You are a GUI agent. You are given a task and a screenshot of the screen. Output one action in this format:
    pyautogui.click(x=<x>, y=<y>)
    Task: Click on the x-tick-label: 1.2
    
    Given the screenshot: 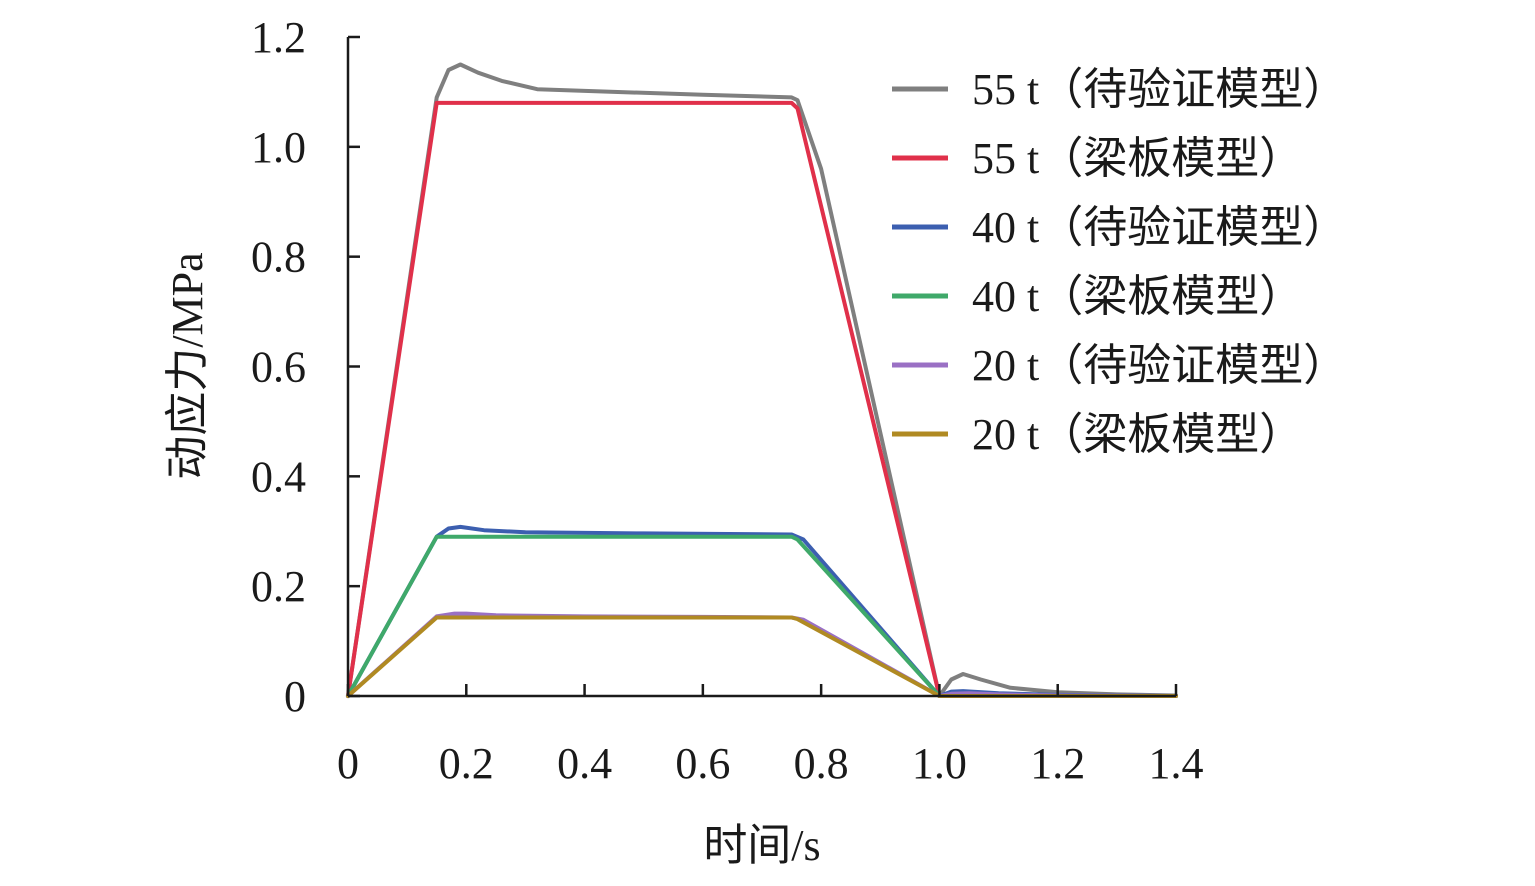 What is the action you would take?
    pyautogui.click(x=1057, y=763)
    